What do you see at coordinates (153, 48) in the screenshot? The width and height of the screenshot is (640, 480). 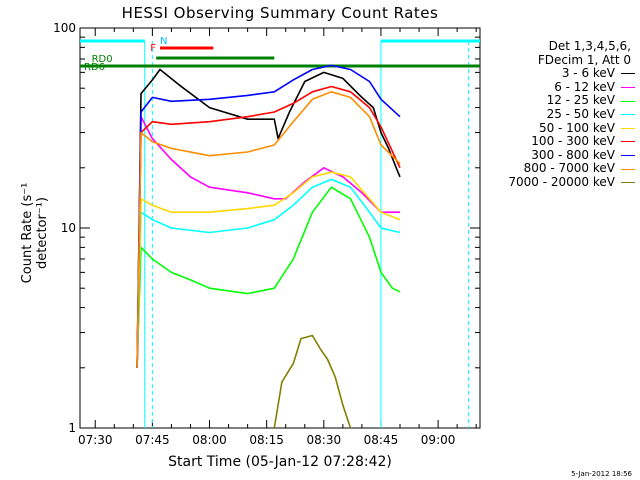 I see `annotation-f: F` at bounding box center [153, 48].